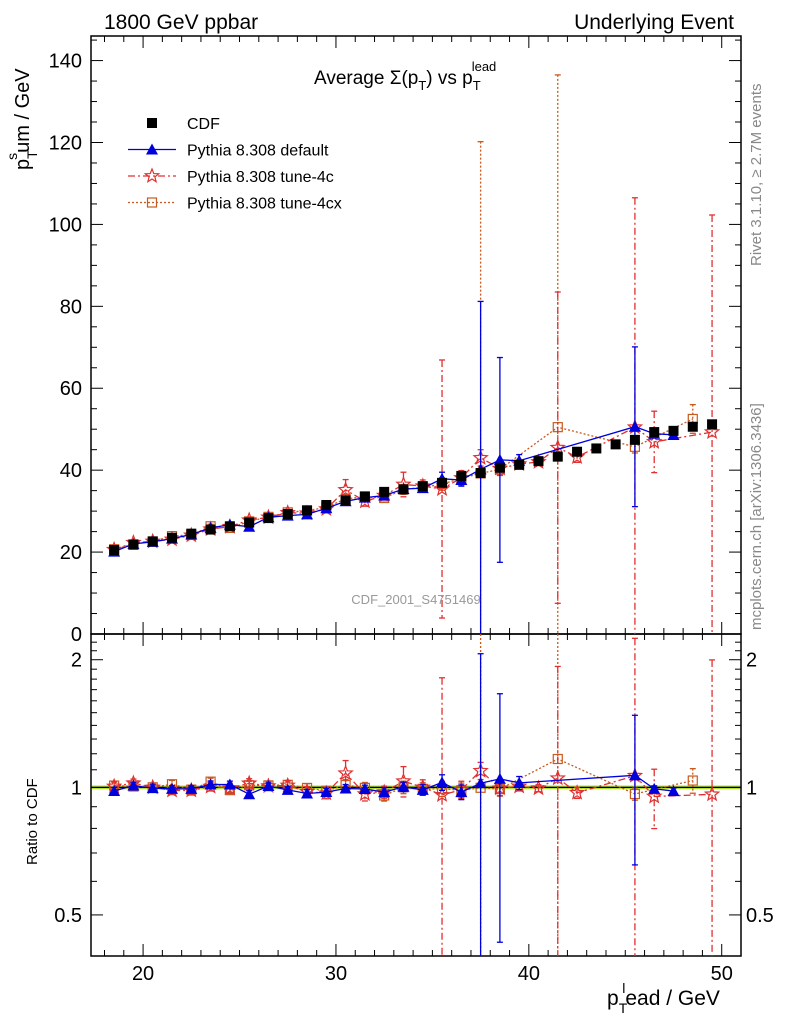 Image resolution: width=786 pixels, height=1024 pixels. Describe the element at coordinates (529, 974) in the screenshot. I see `x-tick-label: 40` at that location.